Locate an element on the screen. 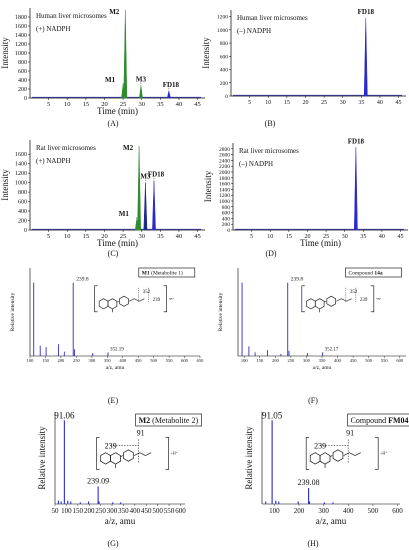 This screenshot has width=409, height=550. panel-label: (D) is located at coordinates (270, 253).